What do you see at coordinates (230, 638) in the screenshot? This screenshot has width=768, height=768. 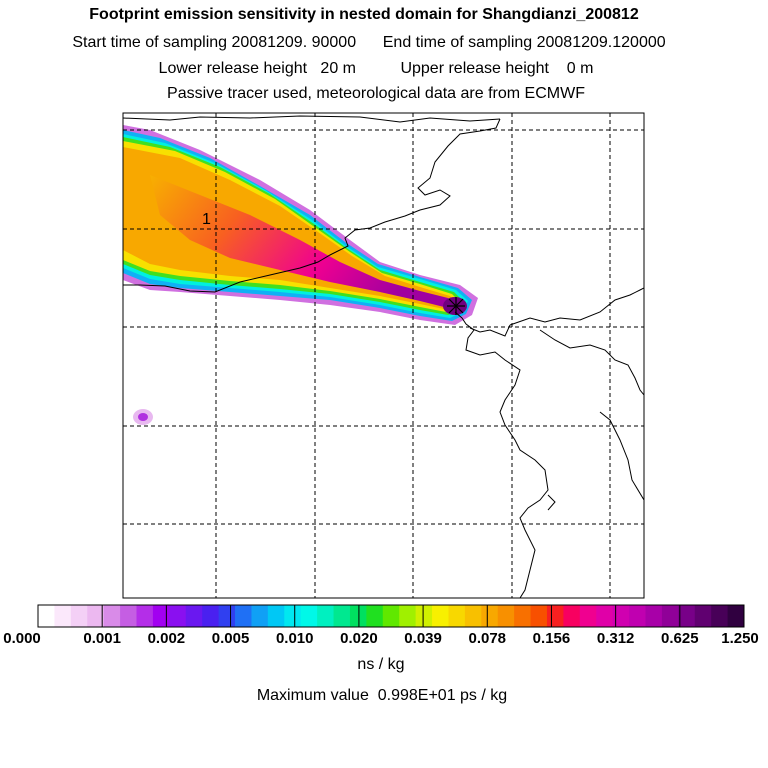 I see `colorbar-tick-label: 0.005` at bounding box center [230, 638].